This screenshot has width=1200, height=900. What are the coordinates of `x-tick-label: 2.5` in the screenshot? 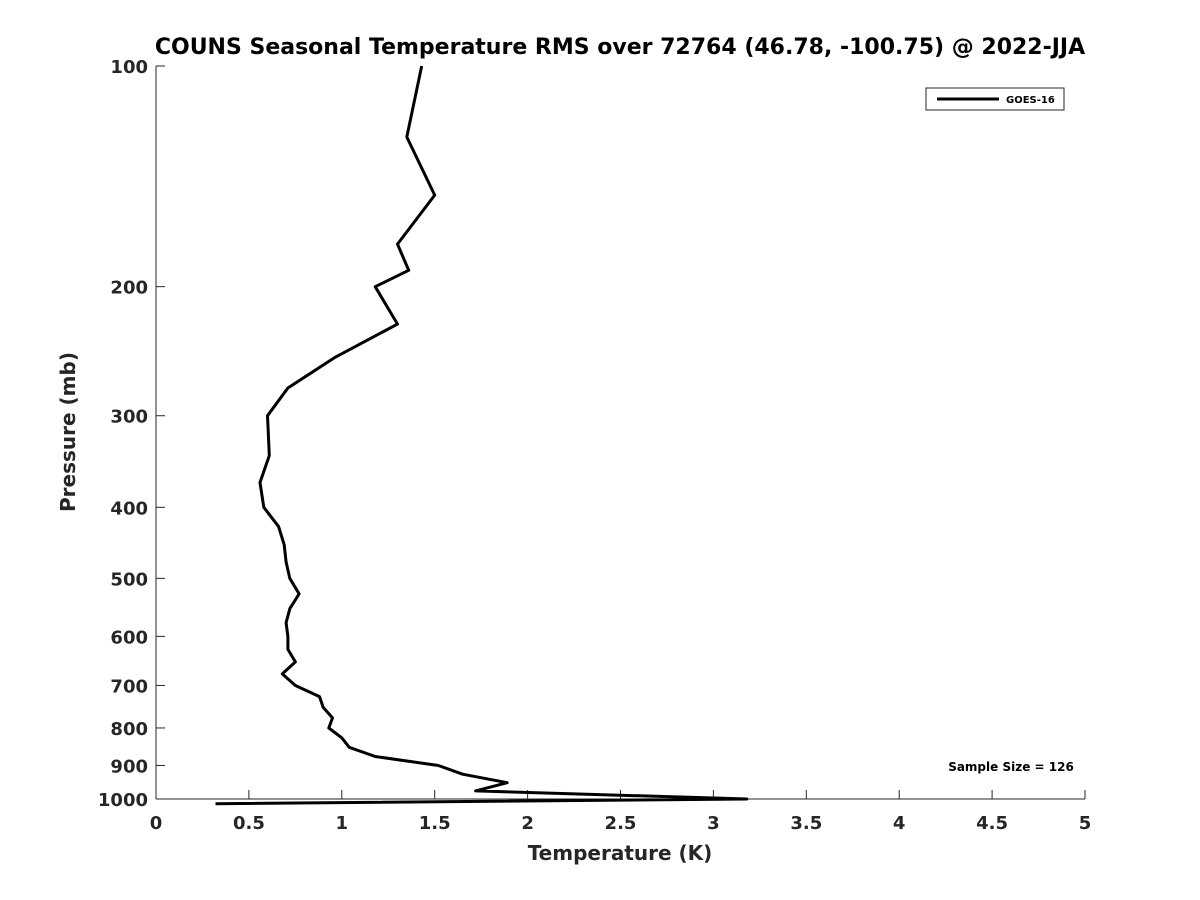 It's located at (621, 823).